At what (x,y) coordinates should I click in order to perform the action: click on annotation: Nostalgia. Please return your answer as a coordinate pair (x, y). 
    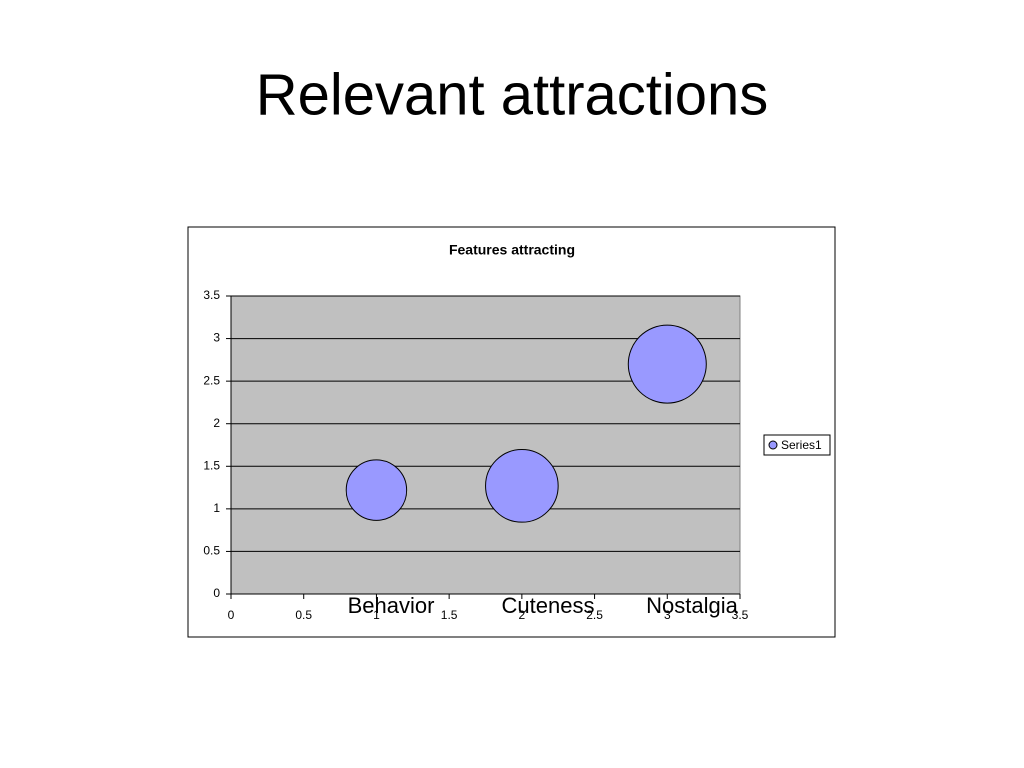
    Looking at the image, I should click on (692, 605).